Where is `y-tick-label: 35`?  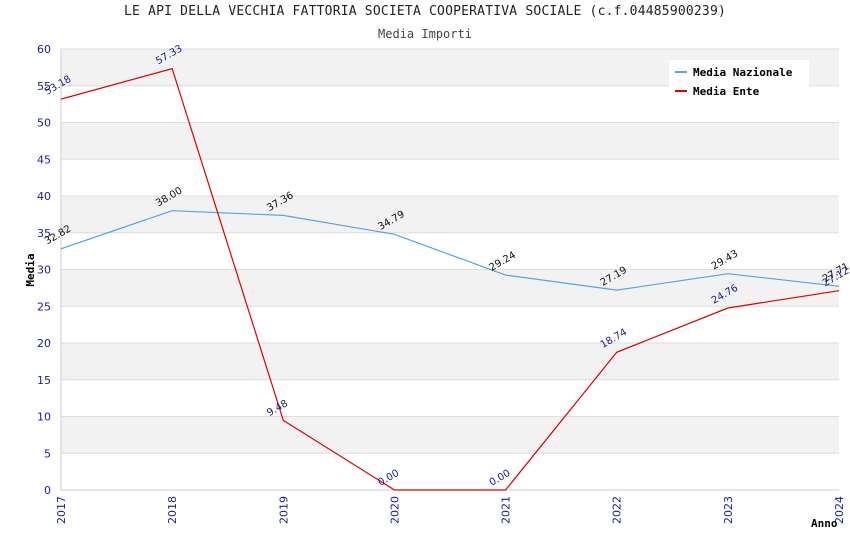 y-tick-label: 35 is located at coordinates (44, 233).